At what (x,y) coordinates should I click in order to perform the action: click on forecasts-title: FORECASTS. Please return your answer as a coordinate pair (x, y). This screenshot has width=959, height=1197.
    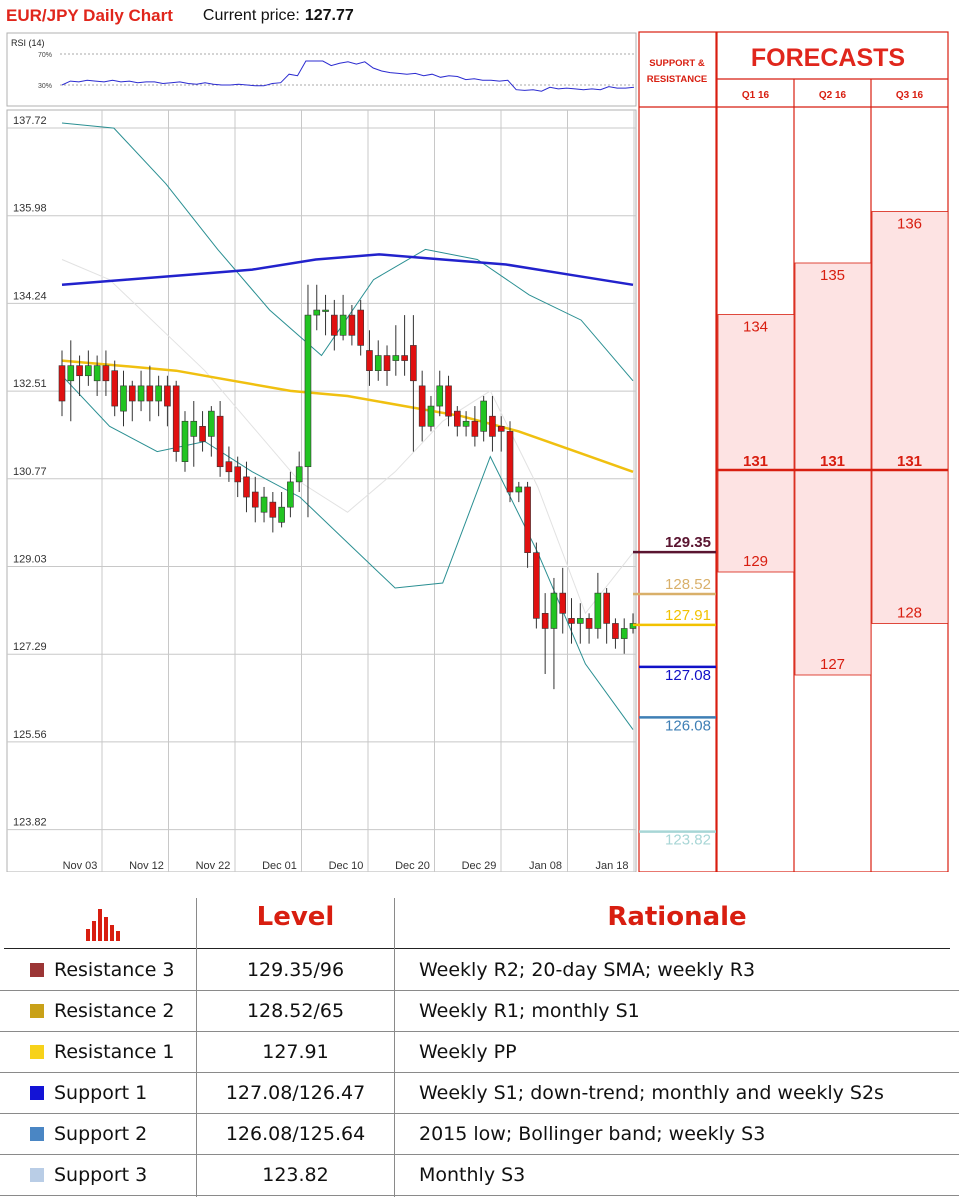
    Looking at the image, I should click on (828, 58).